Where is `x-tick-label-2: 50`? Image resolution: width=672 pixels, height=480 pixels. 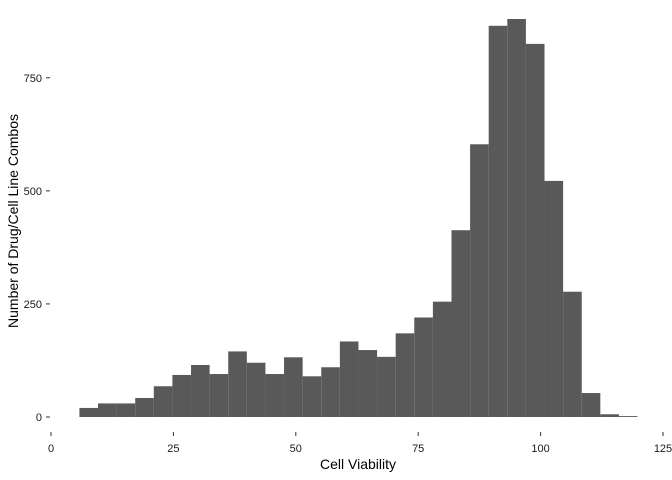 x-tick-label-2: 50 is located at coordinates (296, 449).